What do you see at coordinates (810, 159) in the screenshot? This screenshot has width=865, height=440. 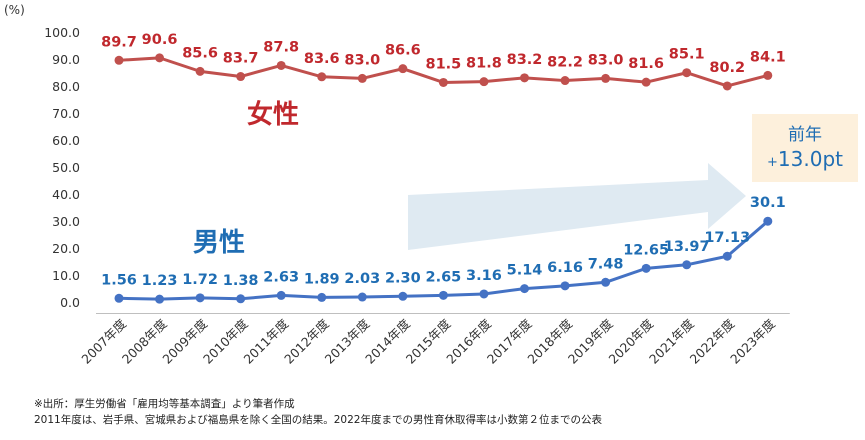 I see `callout-number: 13.0pt` at bounding box center [810, 159].